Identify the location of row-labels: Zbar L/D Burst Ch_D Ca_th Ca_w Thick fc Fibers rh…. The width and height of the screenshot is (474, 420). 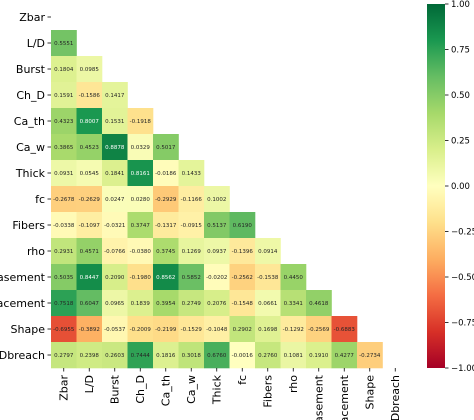
(25, 186).